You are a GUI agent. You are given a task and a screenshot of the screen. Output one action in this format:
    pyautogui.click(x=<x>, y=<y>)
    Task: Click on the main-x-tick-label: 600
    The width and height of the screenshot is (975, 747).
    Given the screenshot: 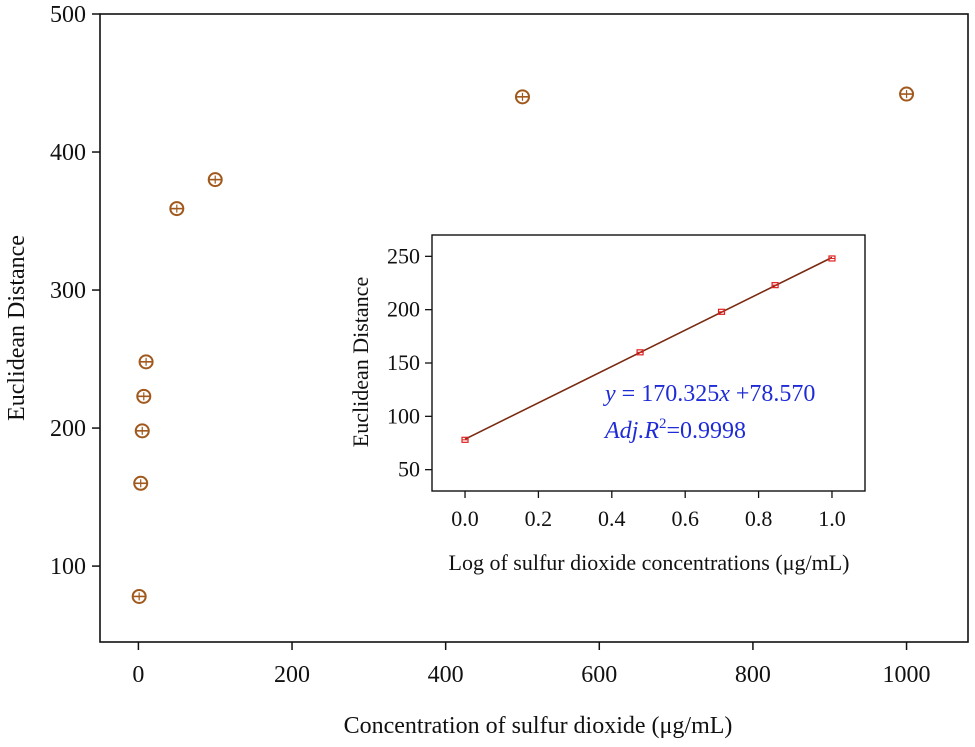 What is the action you would take?
    pyautogui.click(x=599, y=675)
    